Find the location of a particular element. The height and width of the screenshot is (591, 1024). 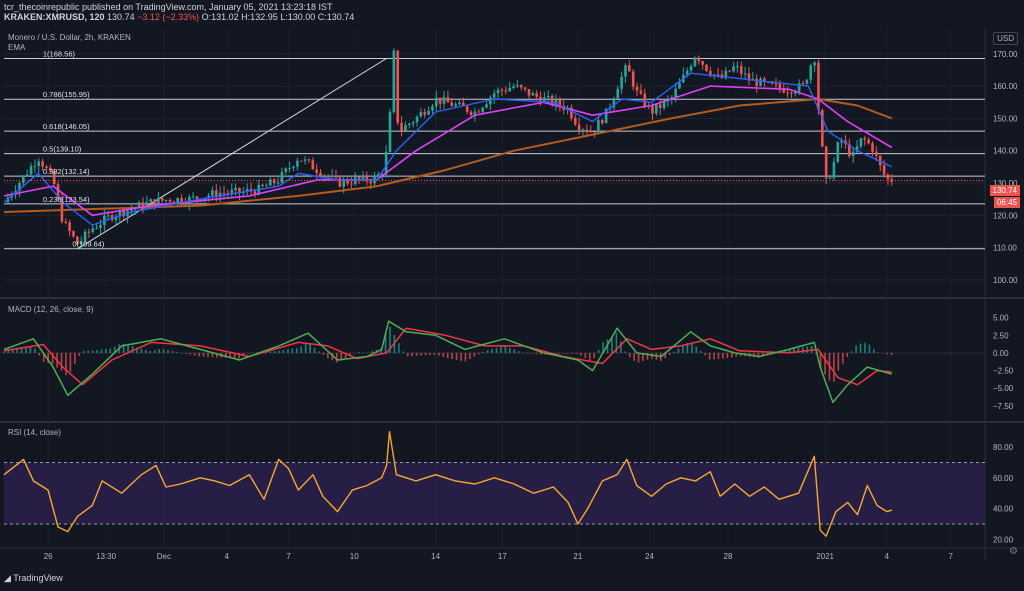

symbol-name: KRAKEN:XMRUSD, 120 is located at coordinates (54, 17).